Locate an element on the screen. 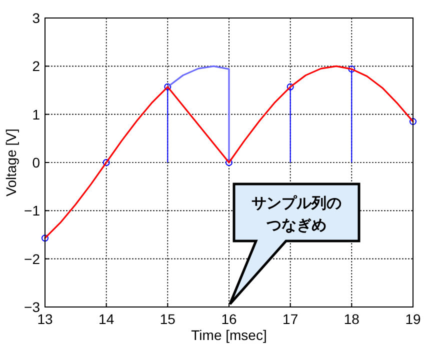 The image size is (435, 348). y-axis-title: Voltage [V] is located at coordinates (11, 162).